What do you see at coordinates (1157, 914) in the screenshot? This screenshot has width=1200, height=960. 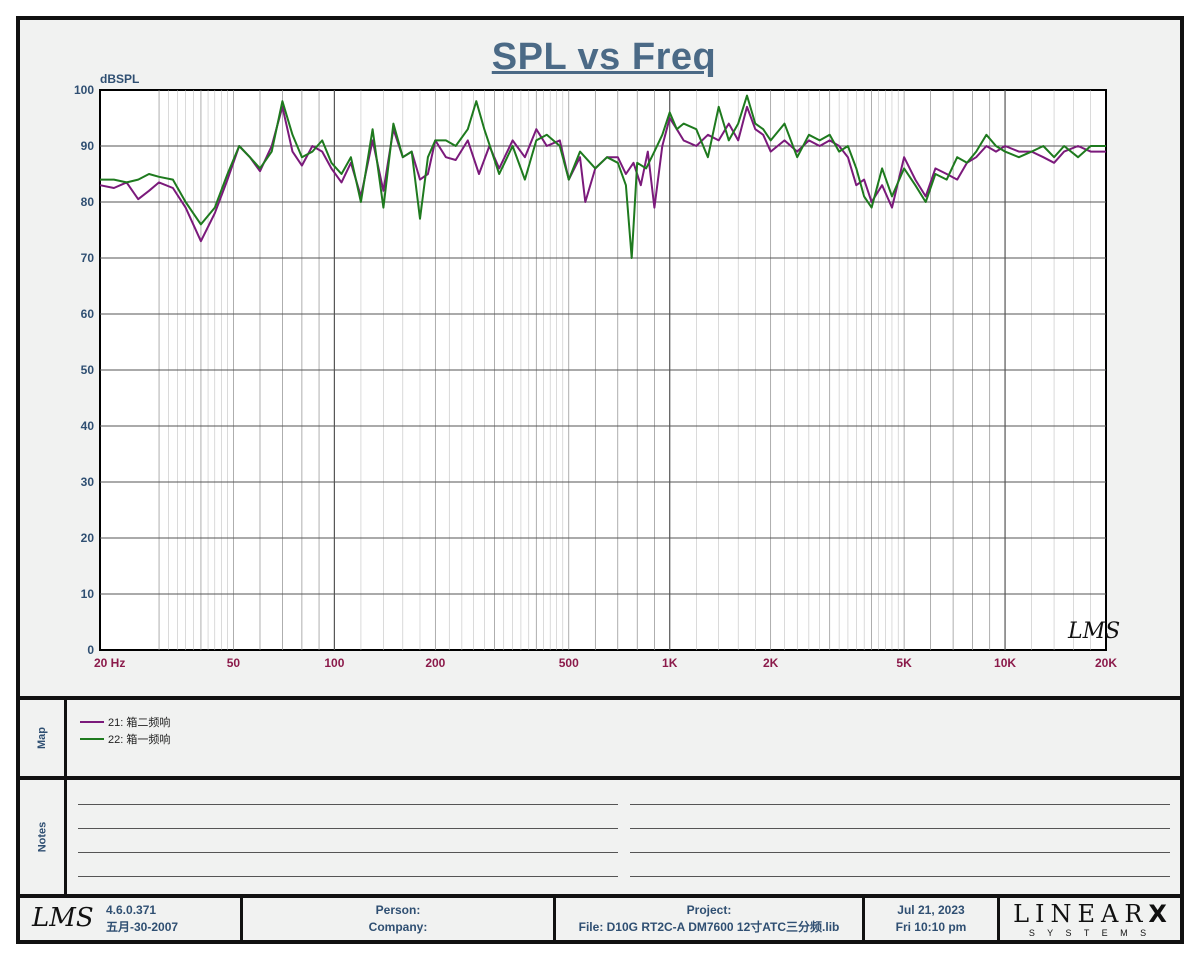 I see `brand-x-mark: X` at bounding box center [1157, 914].